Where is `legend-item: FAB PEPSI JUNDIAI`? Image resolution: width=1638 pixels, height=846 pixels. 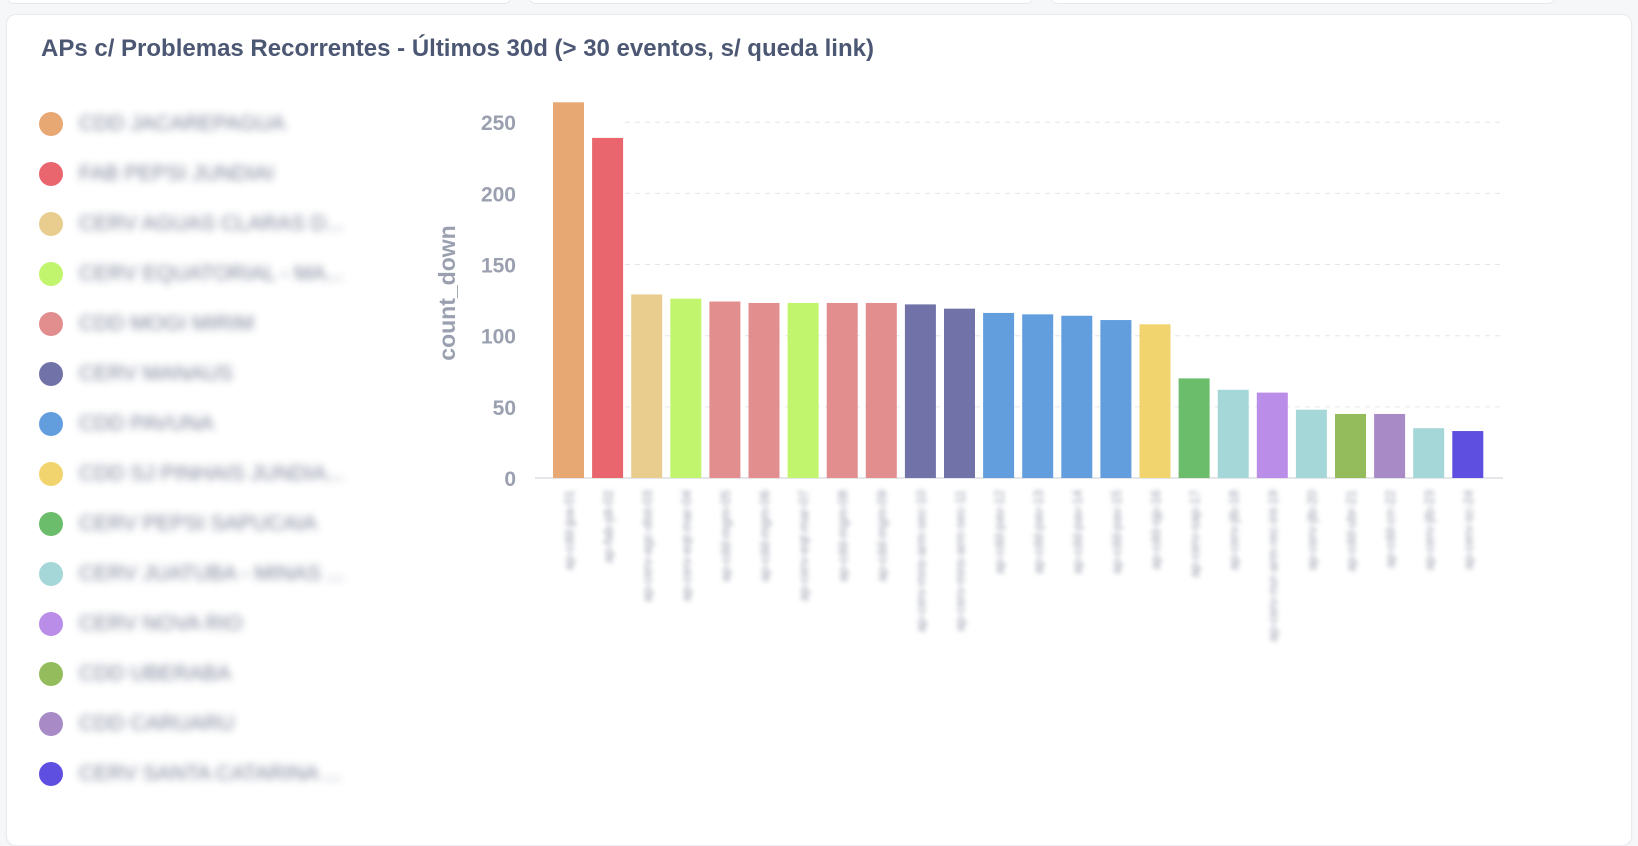
legend-item: FAB PEPSI JUNDIAI is located at coordinates (191, 174).